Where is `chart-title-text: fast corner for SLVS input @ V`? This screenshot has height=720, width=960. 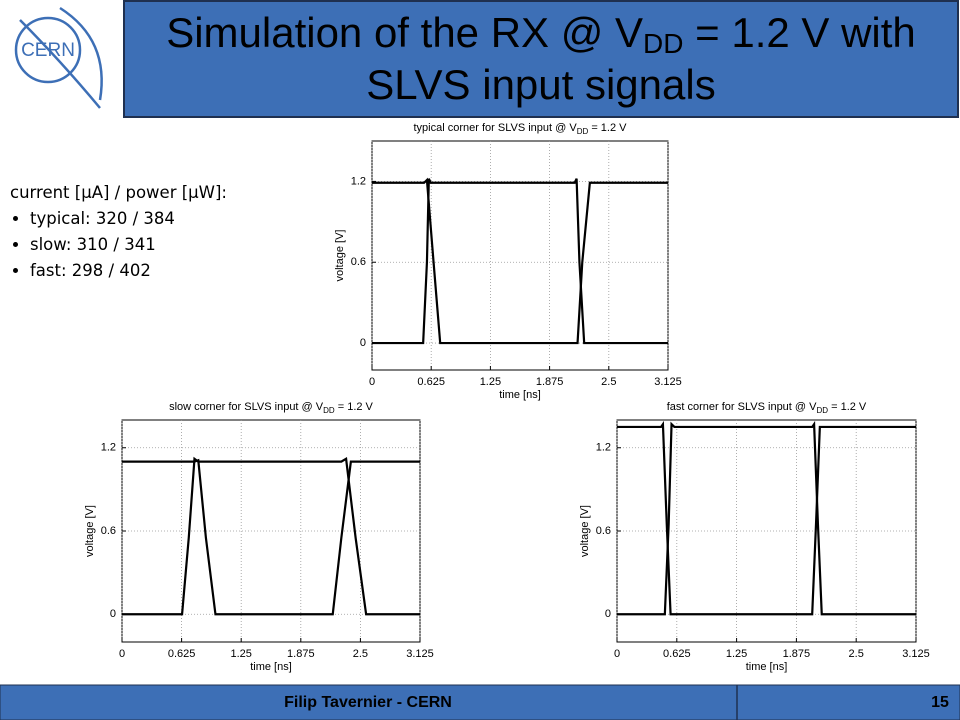 chart-title-text: fast corner for SLVS input @ V is located at coordinates (742, 407).